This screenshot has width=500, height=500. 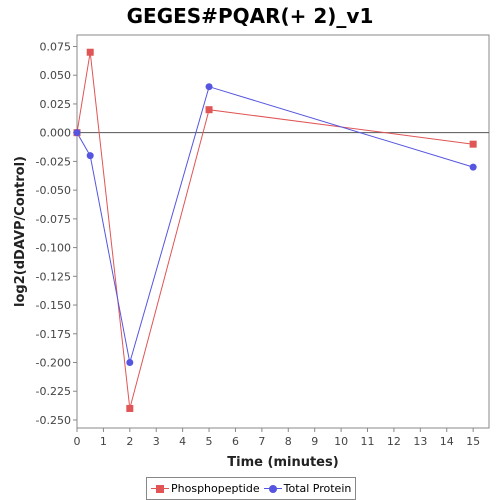 I want to click on y-tick-label: -0.175, so click(x=53, y=334).